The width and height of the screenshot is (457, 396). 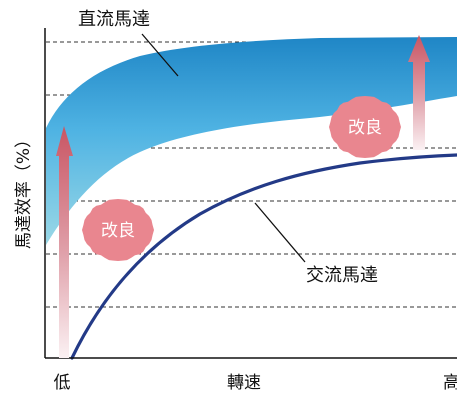 I want to click on ac-motor-label: 交流馬達, so click(x=342, y=275).